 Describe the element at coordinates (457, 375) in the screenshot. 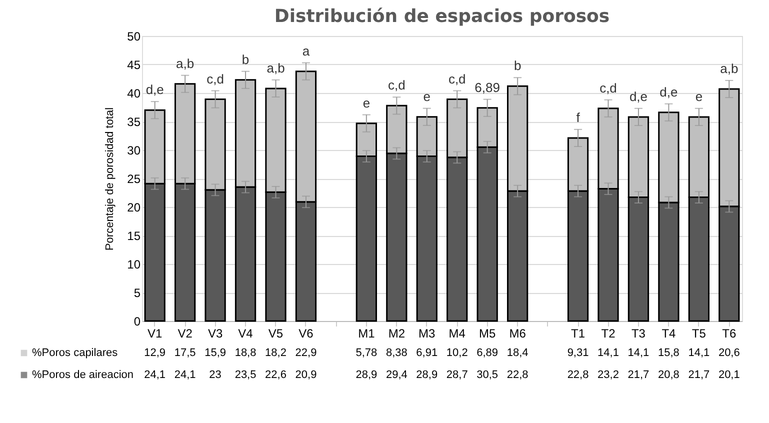

I see `data-label: 28,7` at that location.